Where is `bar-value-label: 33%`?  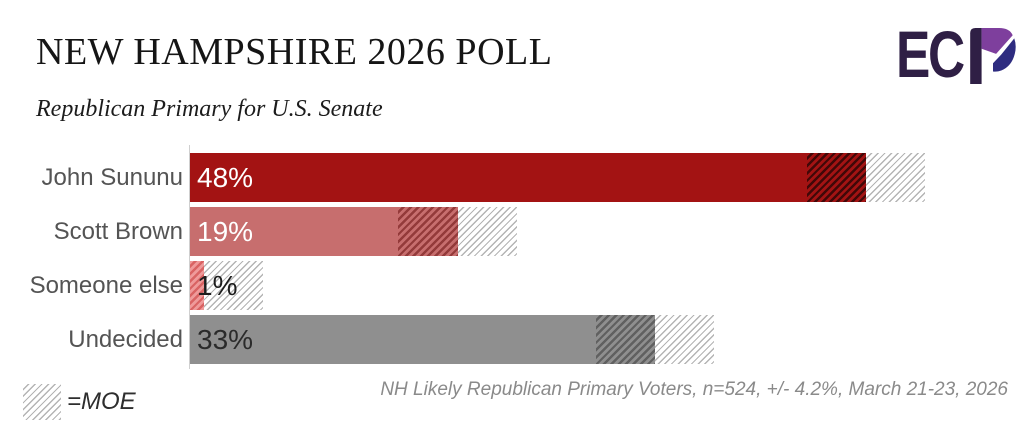
bar-value-label: 33% is located at coordinates (225, 339).